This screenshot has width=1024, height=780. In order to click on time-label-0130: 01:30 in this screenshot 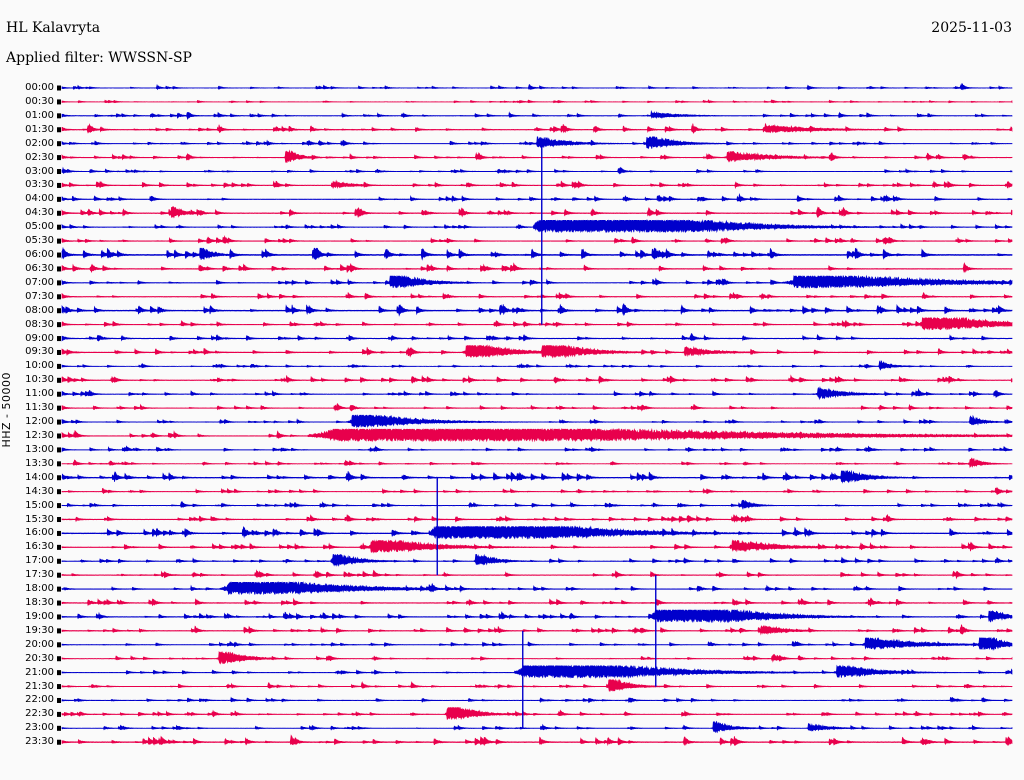, I will do `click(39, 129)`.